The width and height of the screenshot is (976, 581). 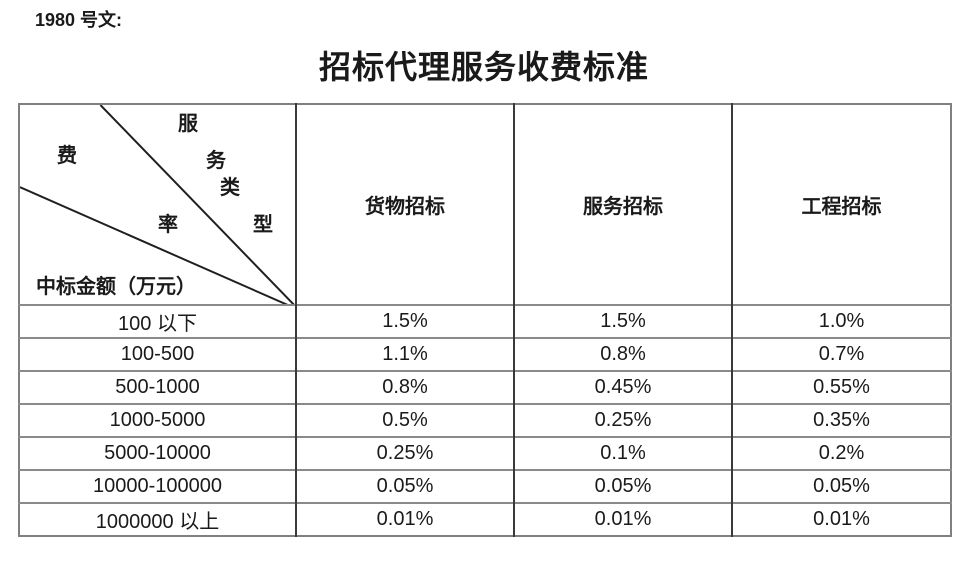 I want to click on doc-ref-label: 1980 号文:, so click(x=79, y=20).